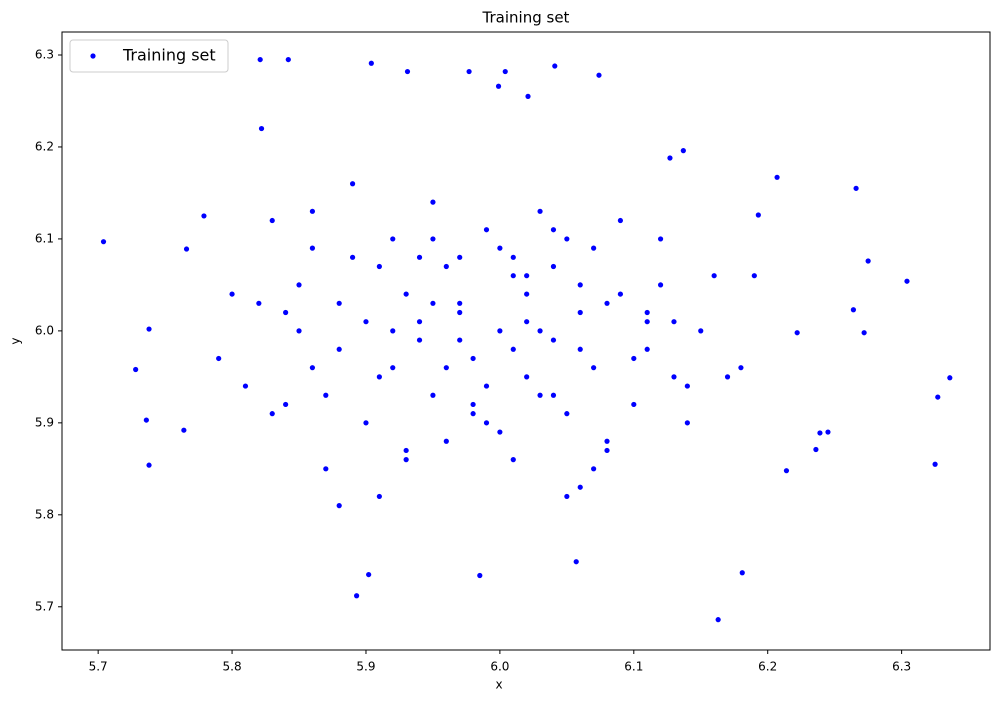 The height and width of the screenshot is (701, 1001). What do you see at coordinates (499, 667) in the screenshot?
I see `x-tick-label: 6.0` at bounding box center [499, 667].